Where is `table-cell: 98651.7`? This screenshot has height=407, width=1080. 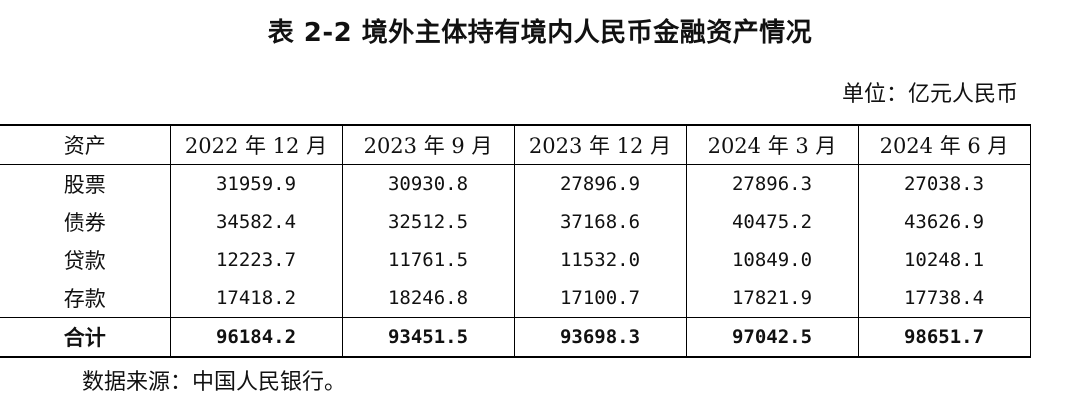 table-cell: 98651.7 is located at coordinates (944, 337).